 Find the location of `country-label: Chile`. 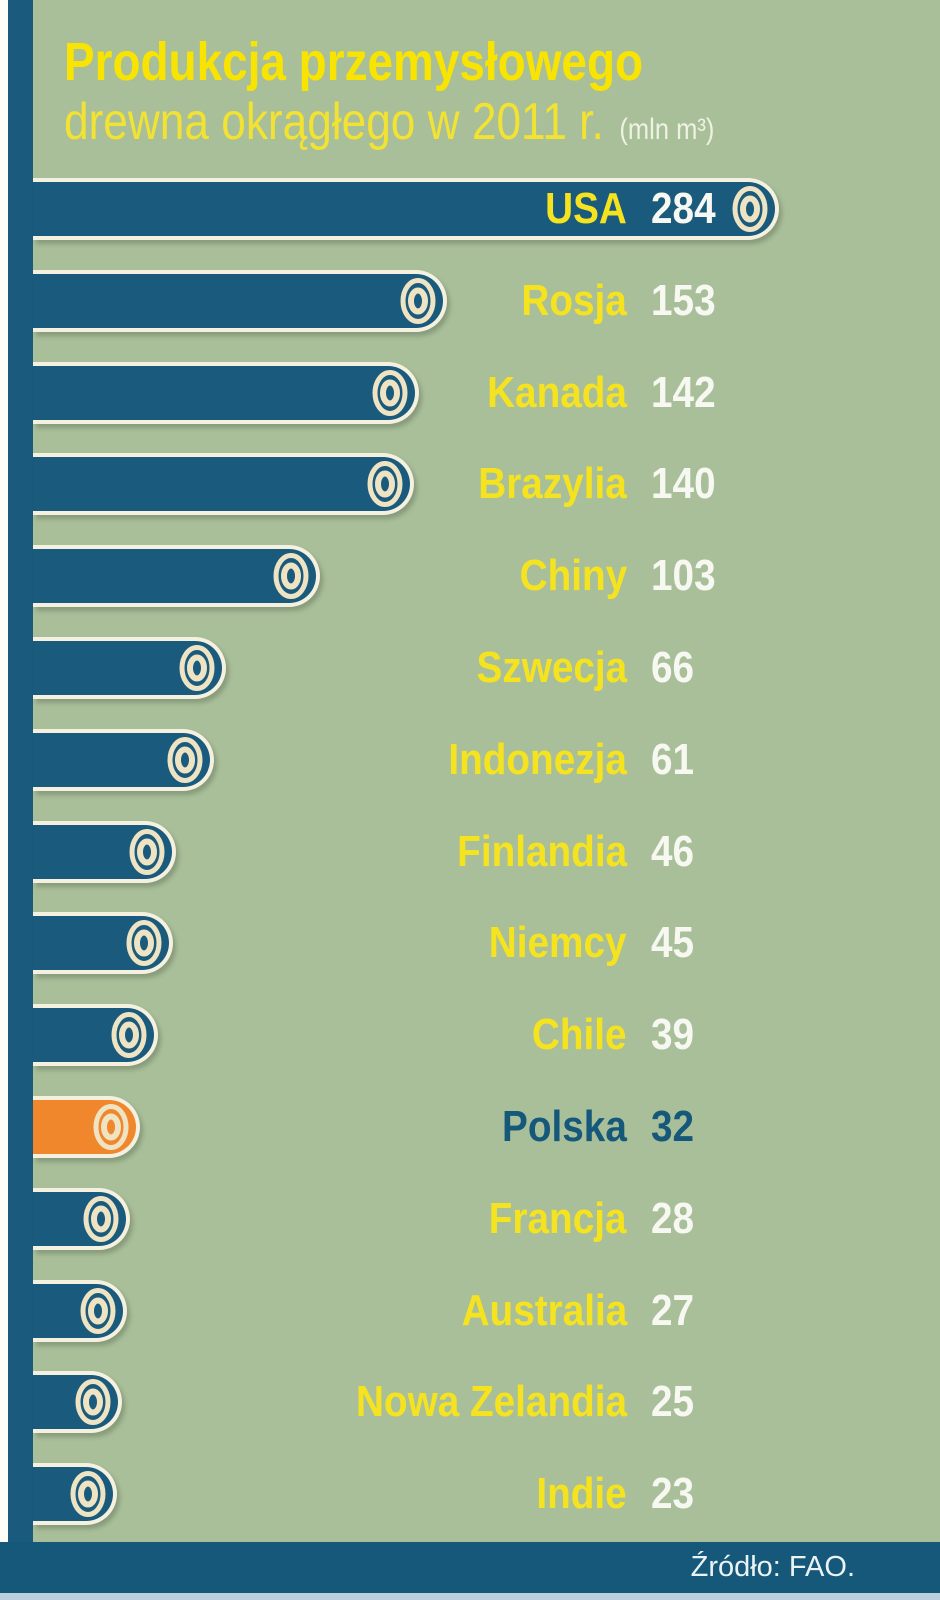

country-label: Chile is located at coordinates (579, 1034).